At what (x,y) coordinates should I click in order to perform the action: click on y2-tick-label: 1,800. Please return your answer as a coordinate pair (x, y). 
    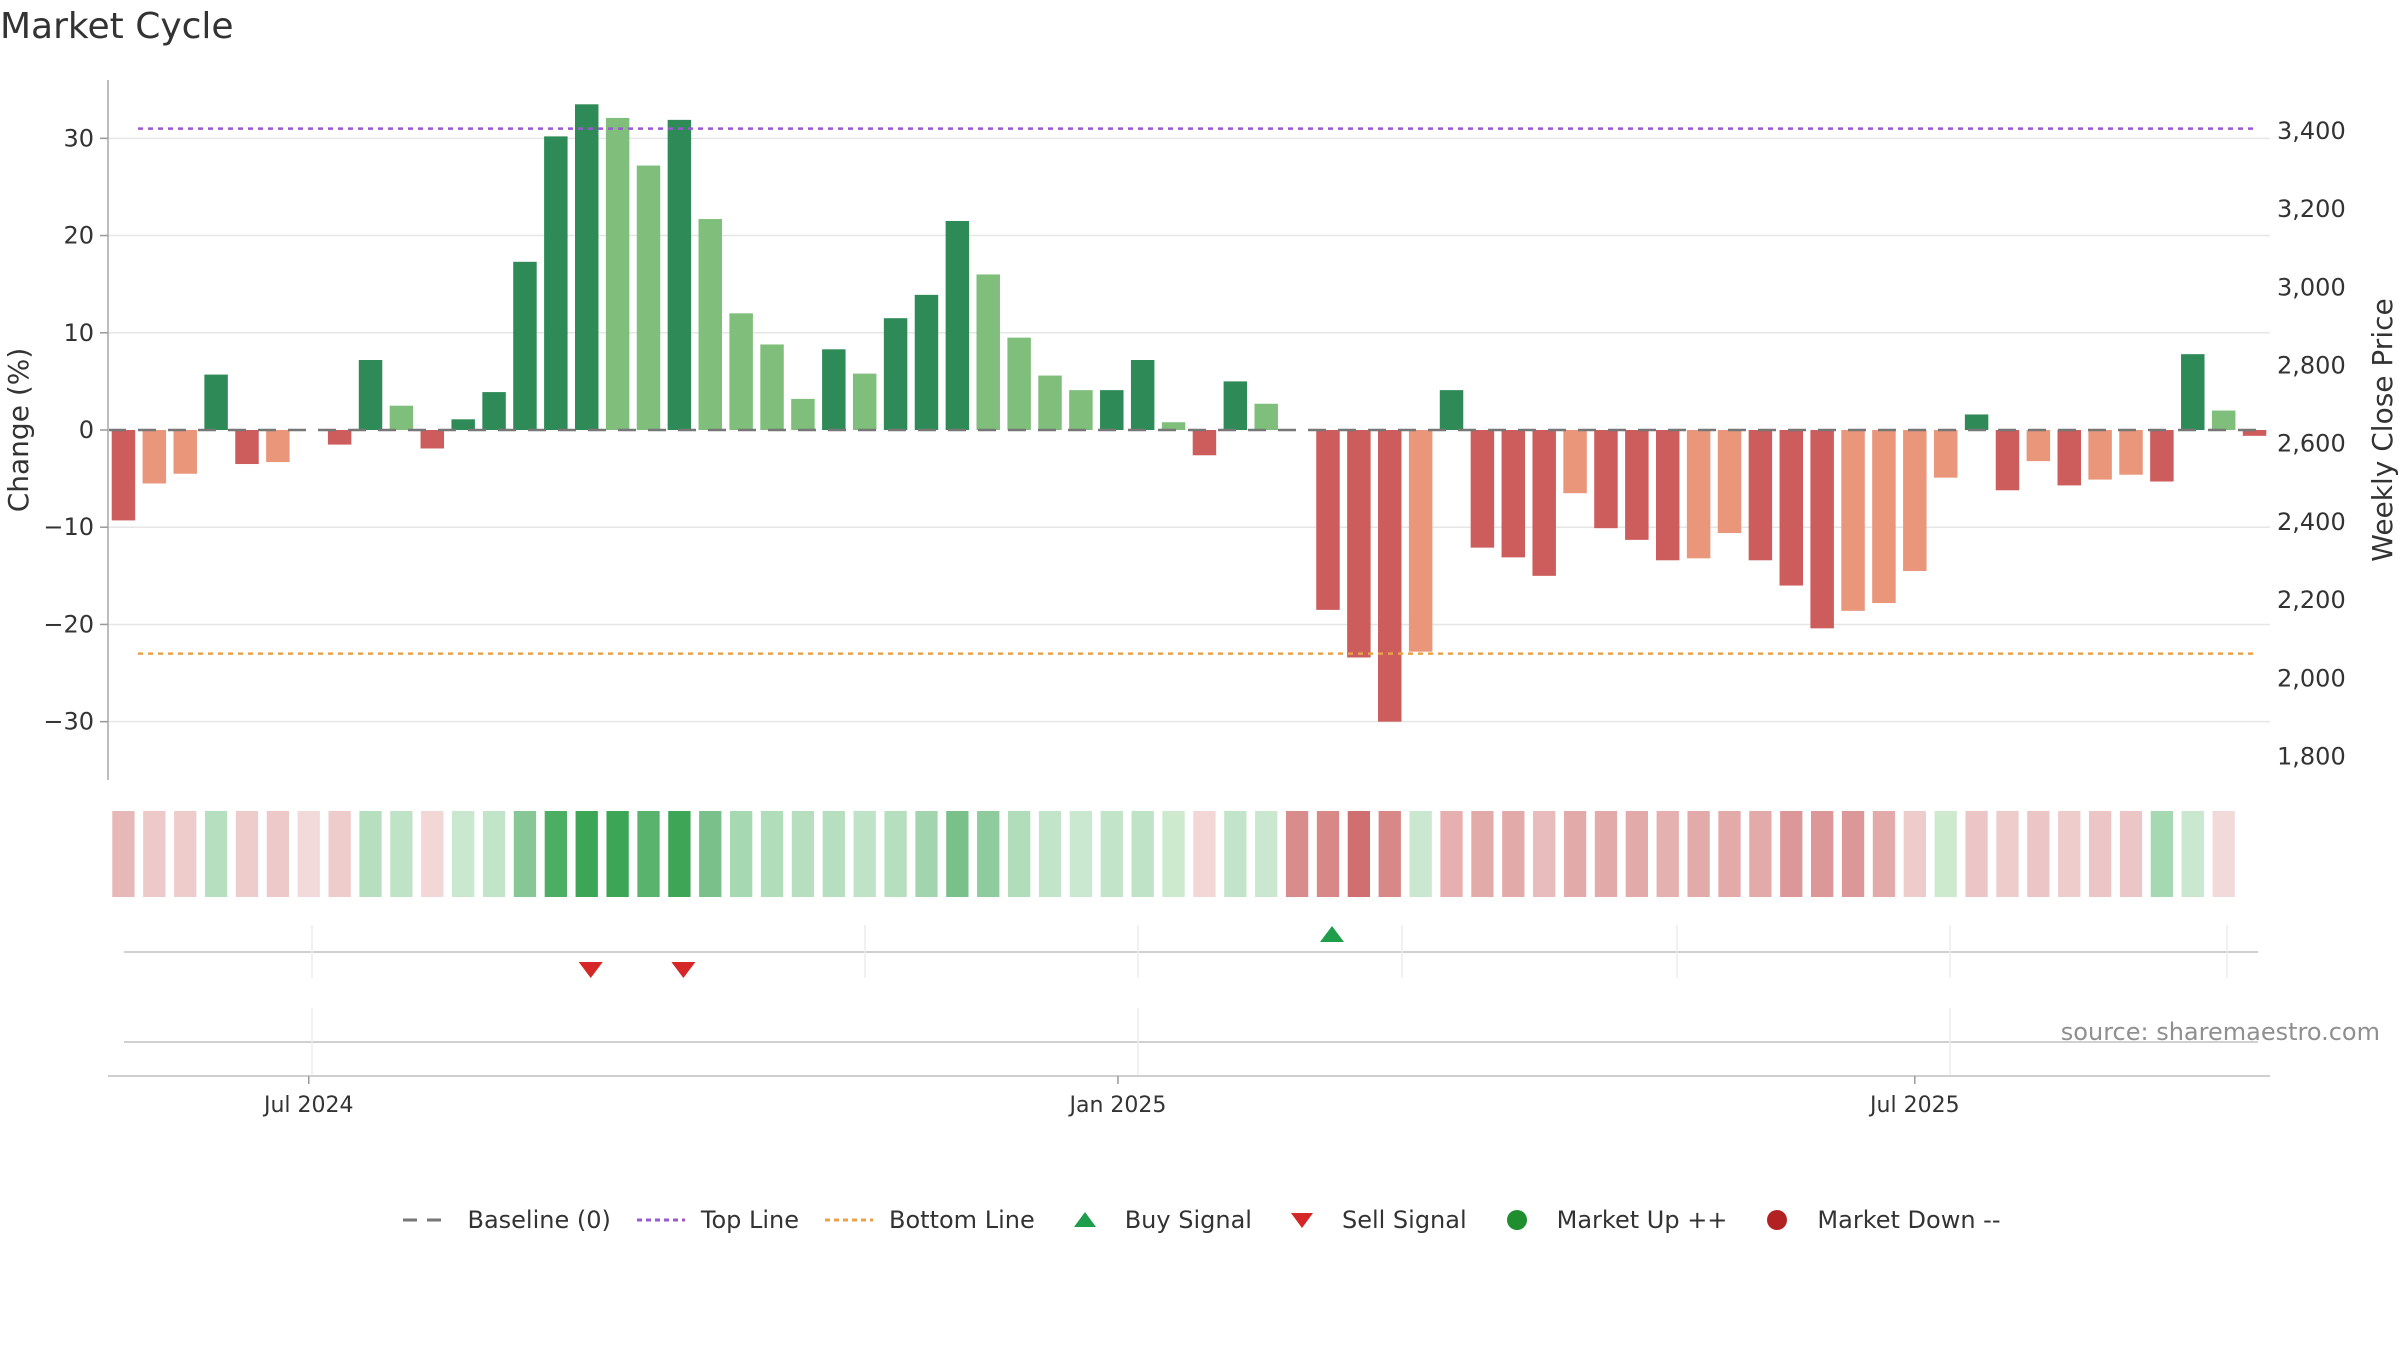
    Looking at the image, I should click on (2311, 757).